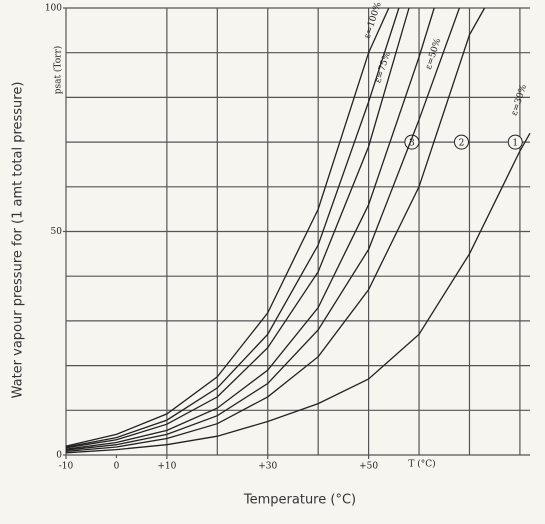 This screenshot has height=524, width=545. What do you see at coordinates (58, 70) in the screenshot?
I see `inner-y-label: psat (Torr)` at bounding box center [58, 70].